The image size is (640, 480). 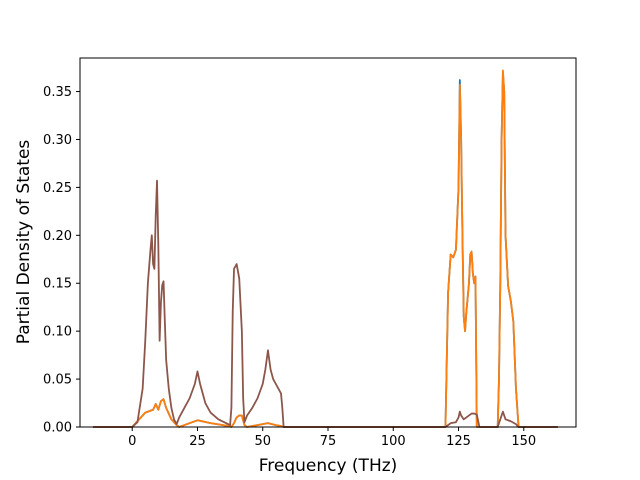 What do you see at coordinates (328, 466) in the screenshot?
I see `x-axis-label: Frequency (THz)` at bounding box center [328, 466].